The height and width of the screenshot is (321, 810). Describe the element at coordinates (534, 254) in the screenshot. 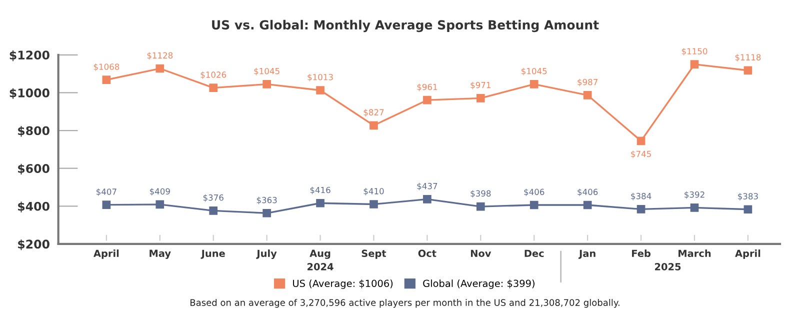

I see `x-tick-label: Dec` at that location.